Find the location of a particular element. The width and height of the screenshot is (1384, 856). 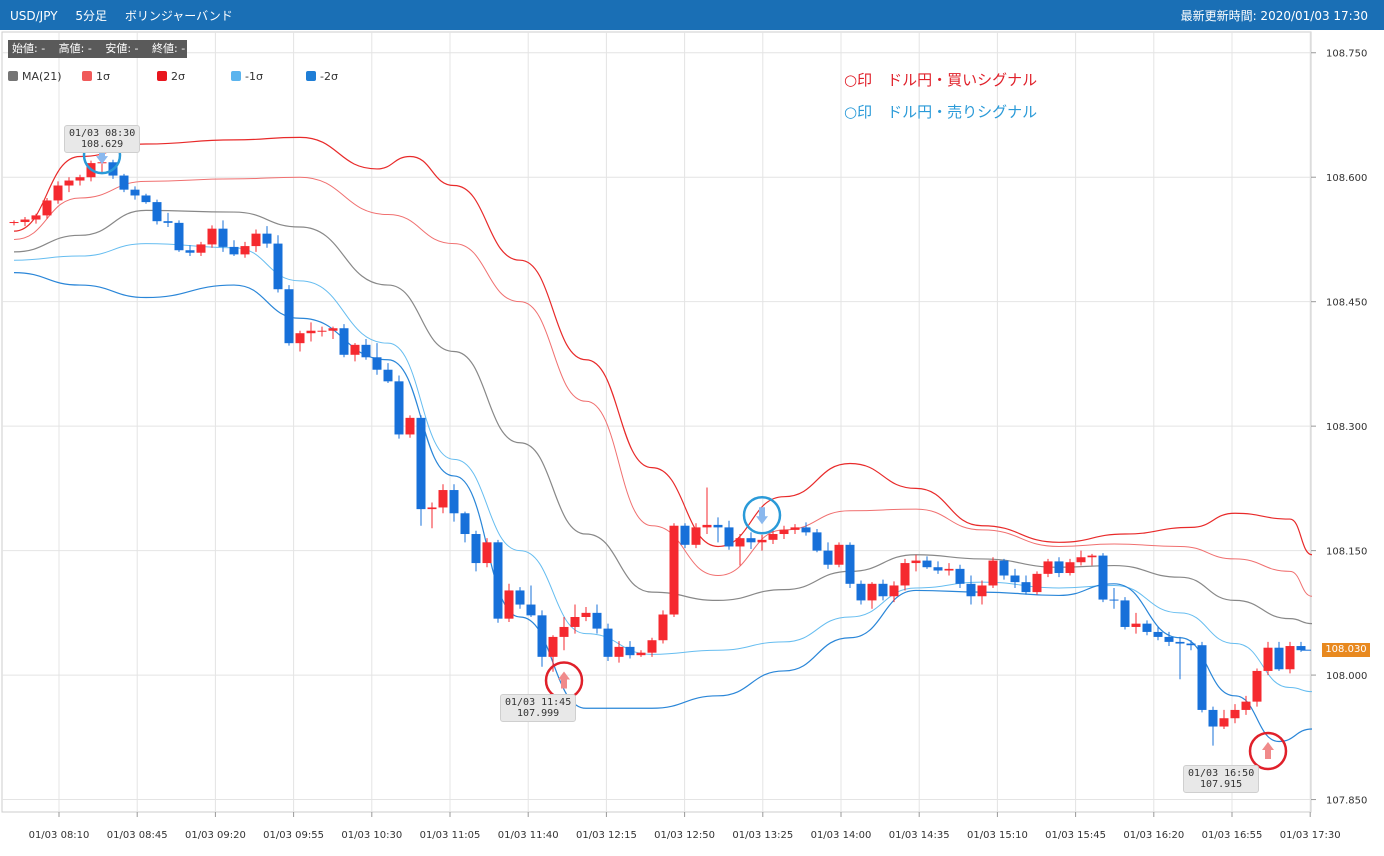

open-readout: 始値: - is located at coordinates (29, 48).